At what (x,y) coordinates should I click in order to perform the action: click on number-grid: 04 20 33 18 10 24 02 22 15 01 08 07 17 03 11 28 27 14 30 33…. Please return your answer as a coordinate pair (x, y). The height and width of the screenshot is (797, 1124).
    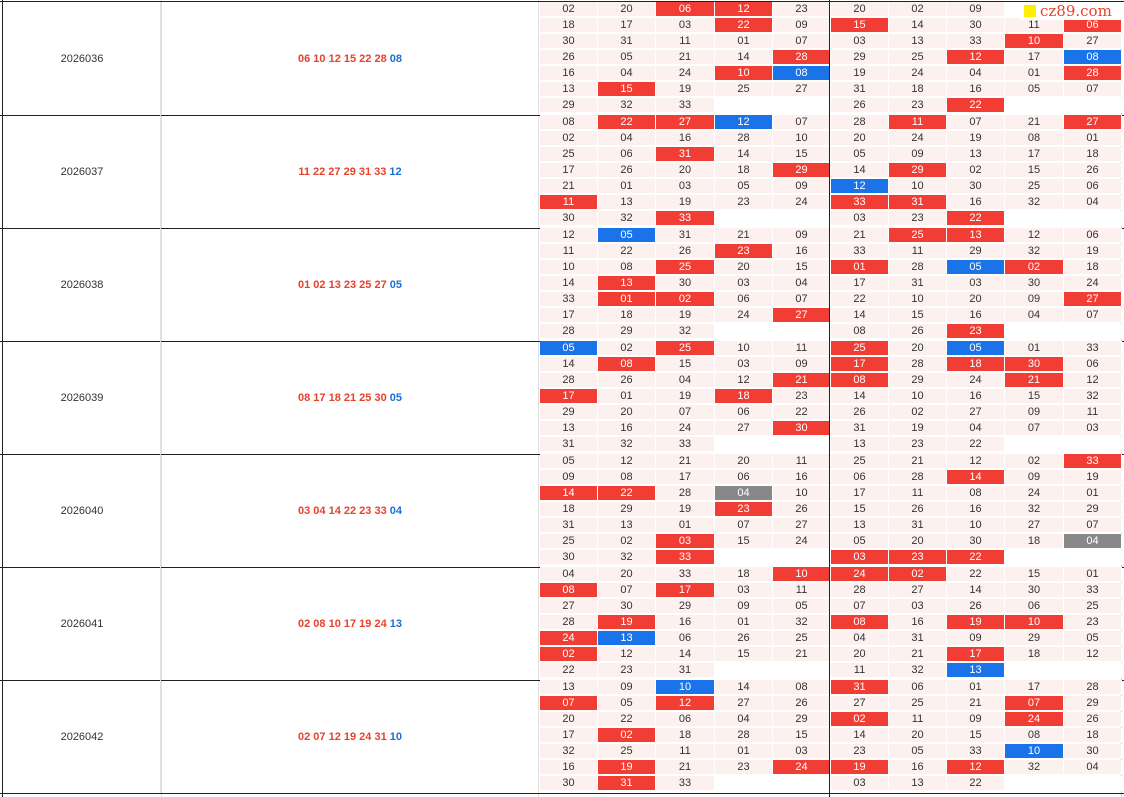
    Looking at the image, I should click on (831, 623).